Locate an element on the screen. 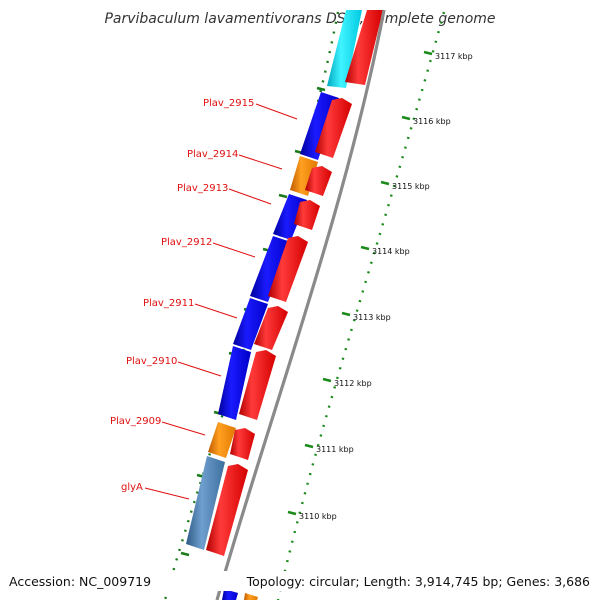 The height and width of the screenshot is (600, 600). footer-background is located at coordinates (300, 581).